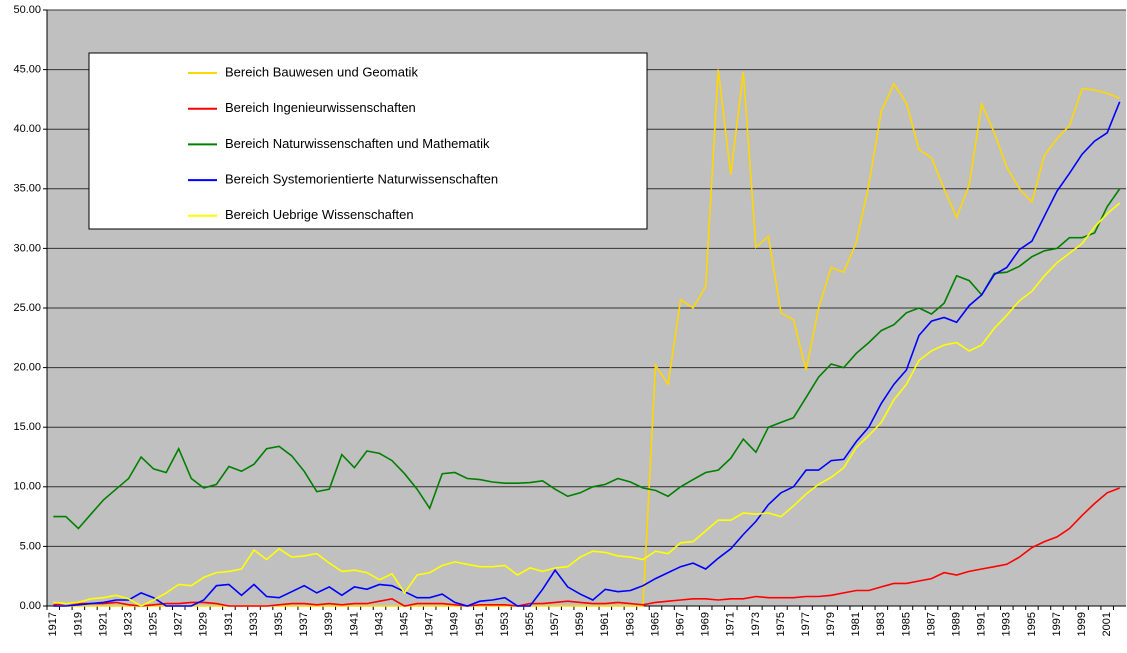  Describe the element at coordinates (505, 624) in the screenshot. I see `x-tick-label: 1953` at that location.